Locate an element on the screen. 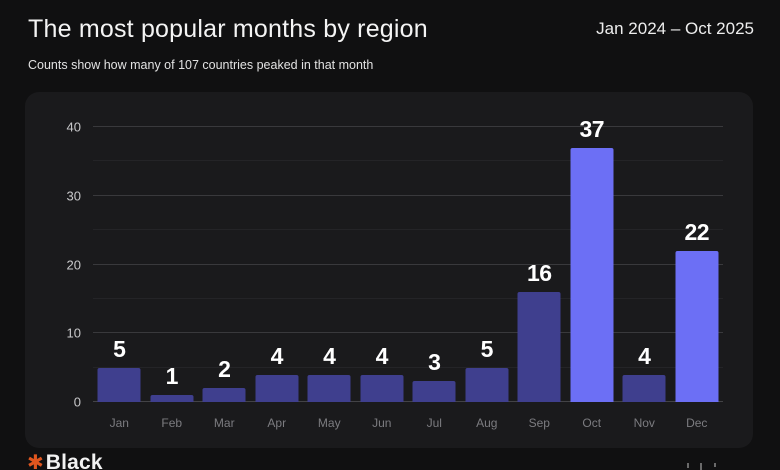  bar-apr is located at coordinates (277, 388).